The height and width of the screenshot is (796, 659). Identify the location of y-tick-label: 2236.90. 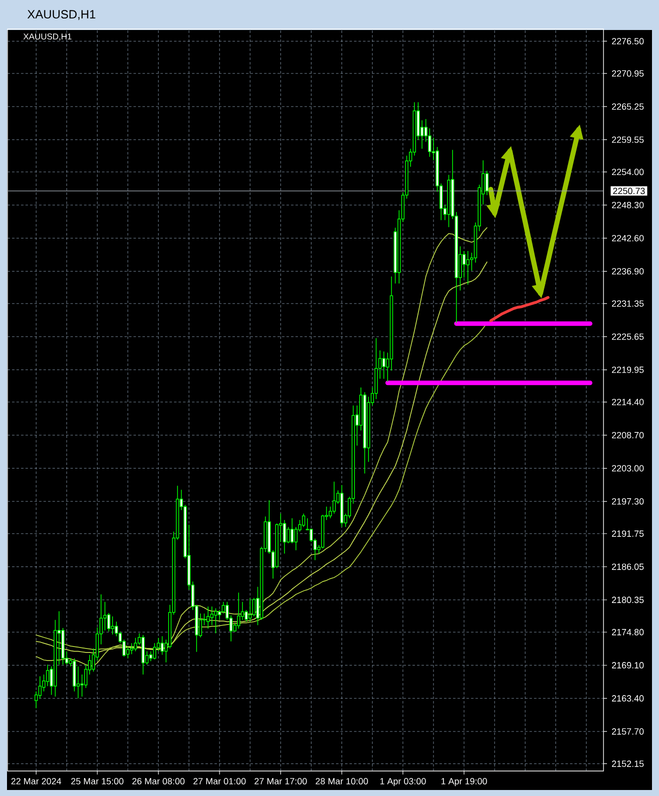
(628, 271).